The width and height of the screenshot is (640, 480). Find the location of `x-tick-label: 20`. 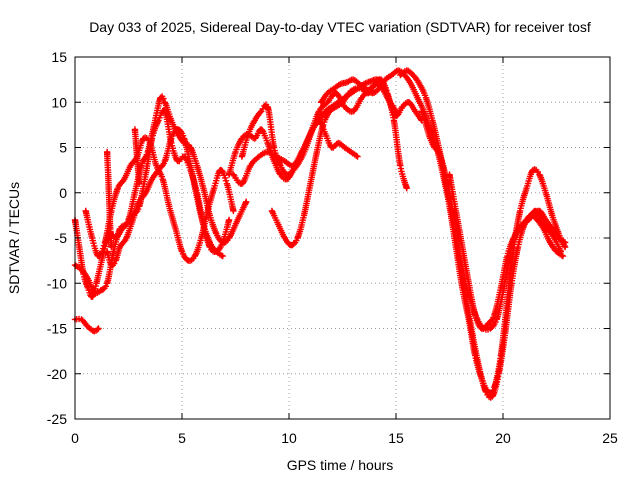

x-tick-label: 20 is located at coordinates (503, 438).